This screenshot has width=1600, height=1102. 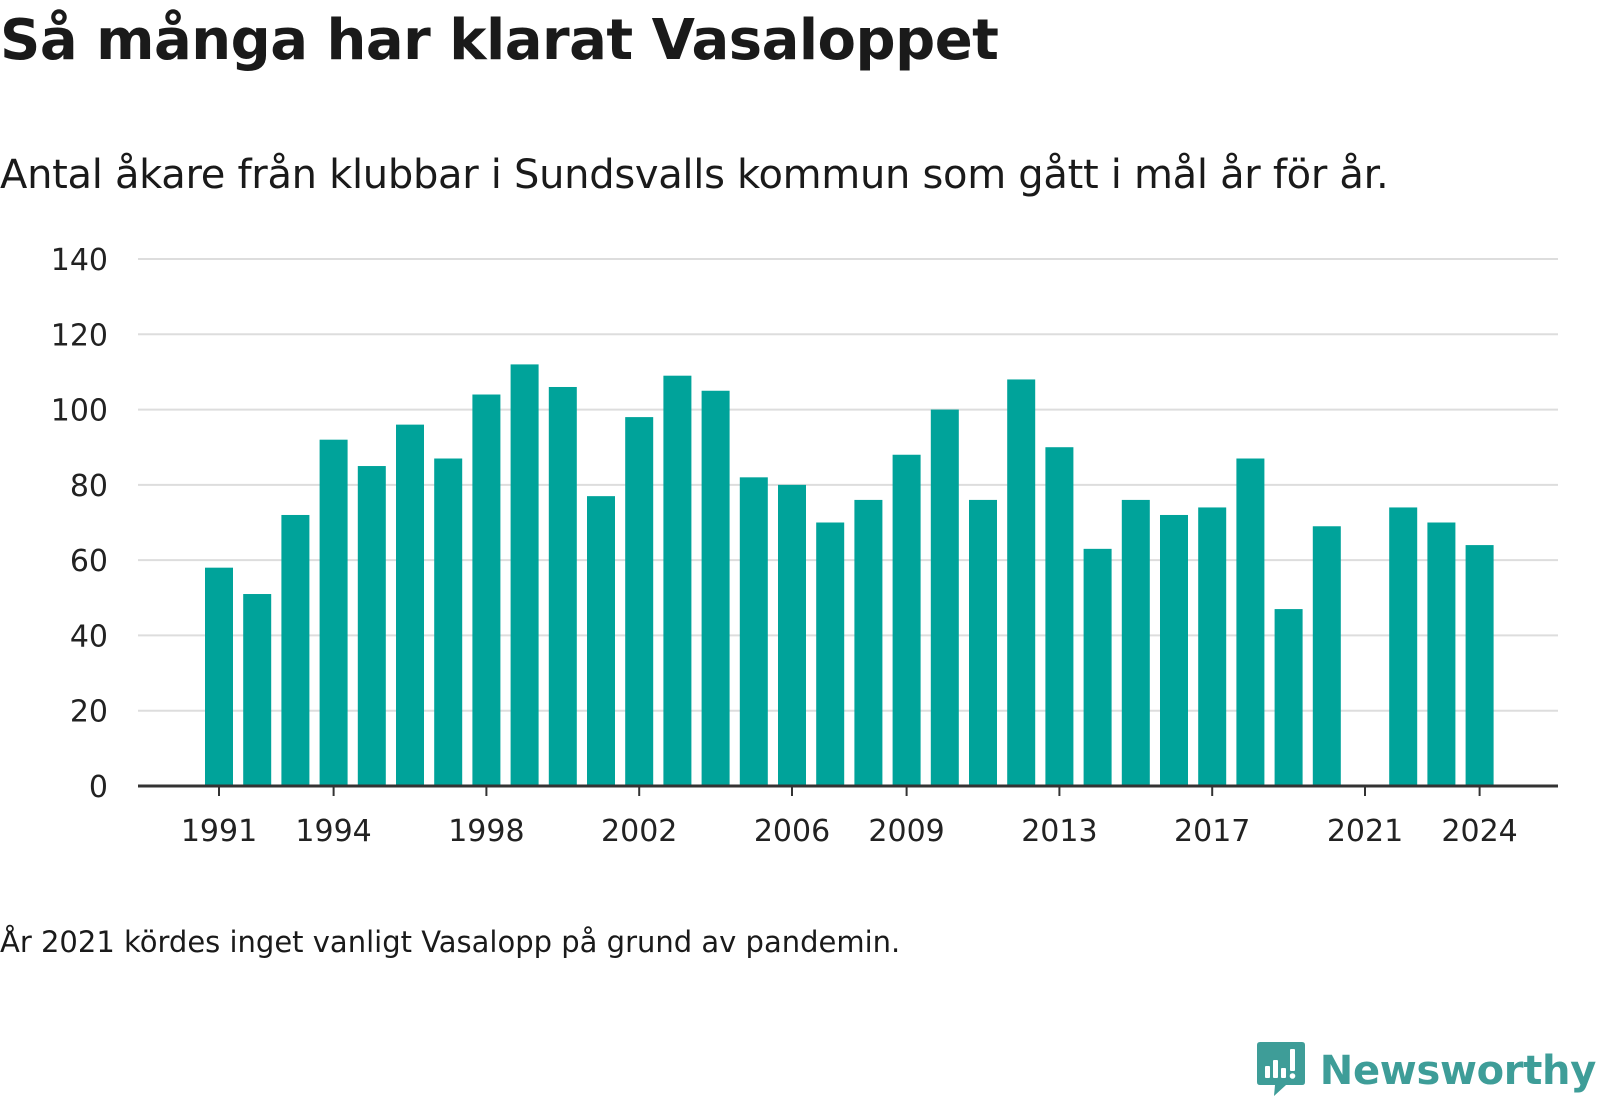 I want to click on bar-2012, so click(x=1021, y=582).